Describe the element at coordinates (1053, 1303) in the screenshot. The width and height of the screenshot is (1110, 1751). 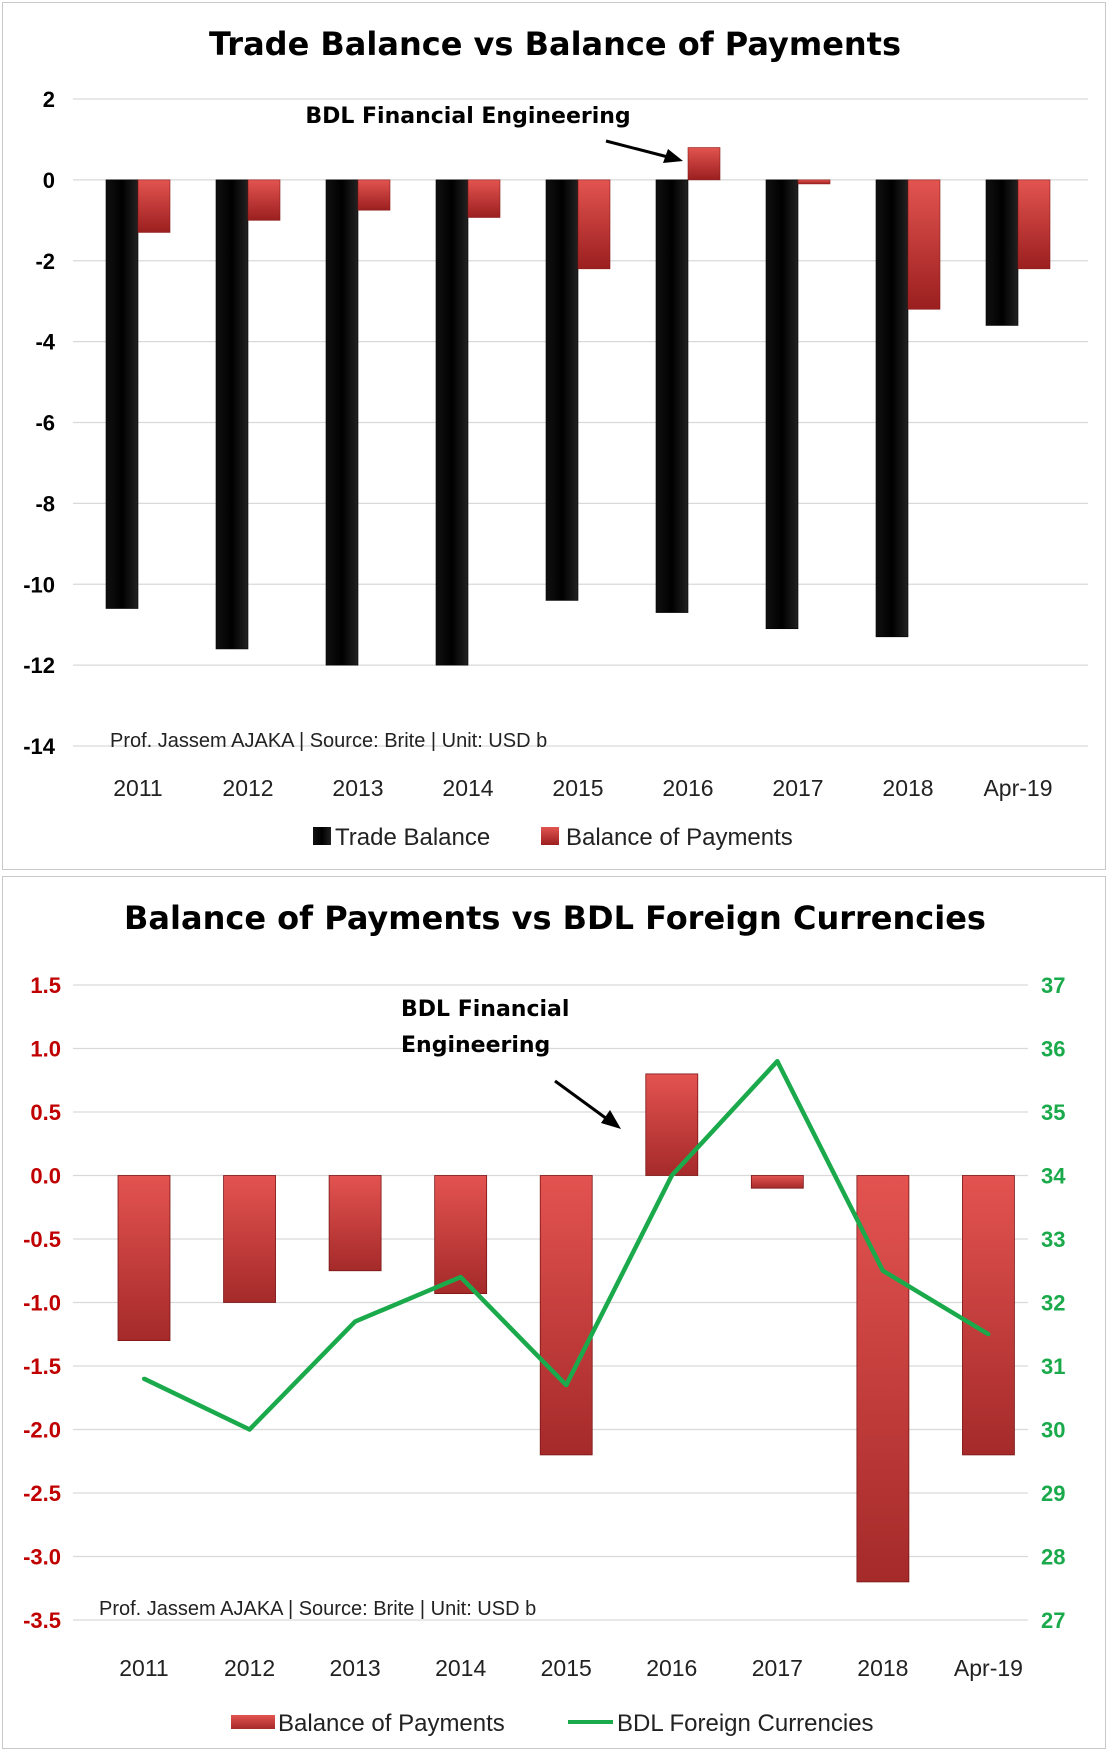
I see `chart2-y2-tick-label: 32` at that location.